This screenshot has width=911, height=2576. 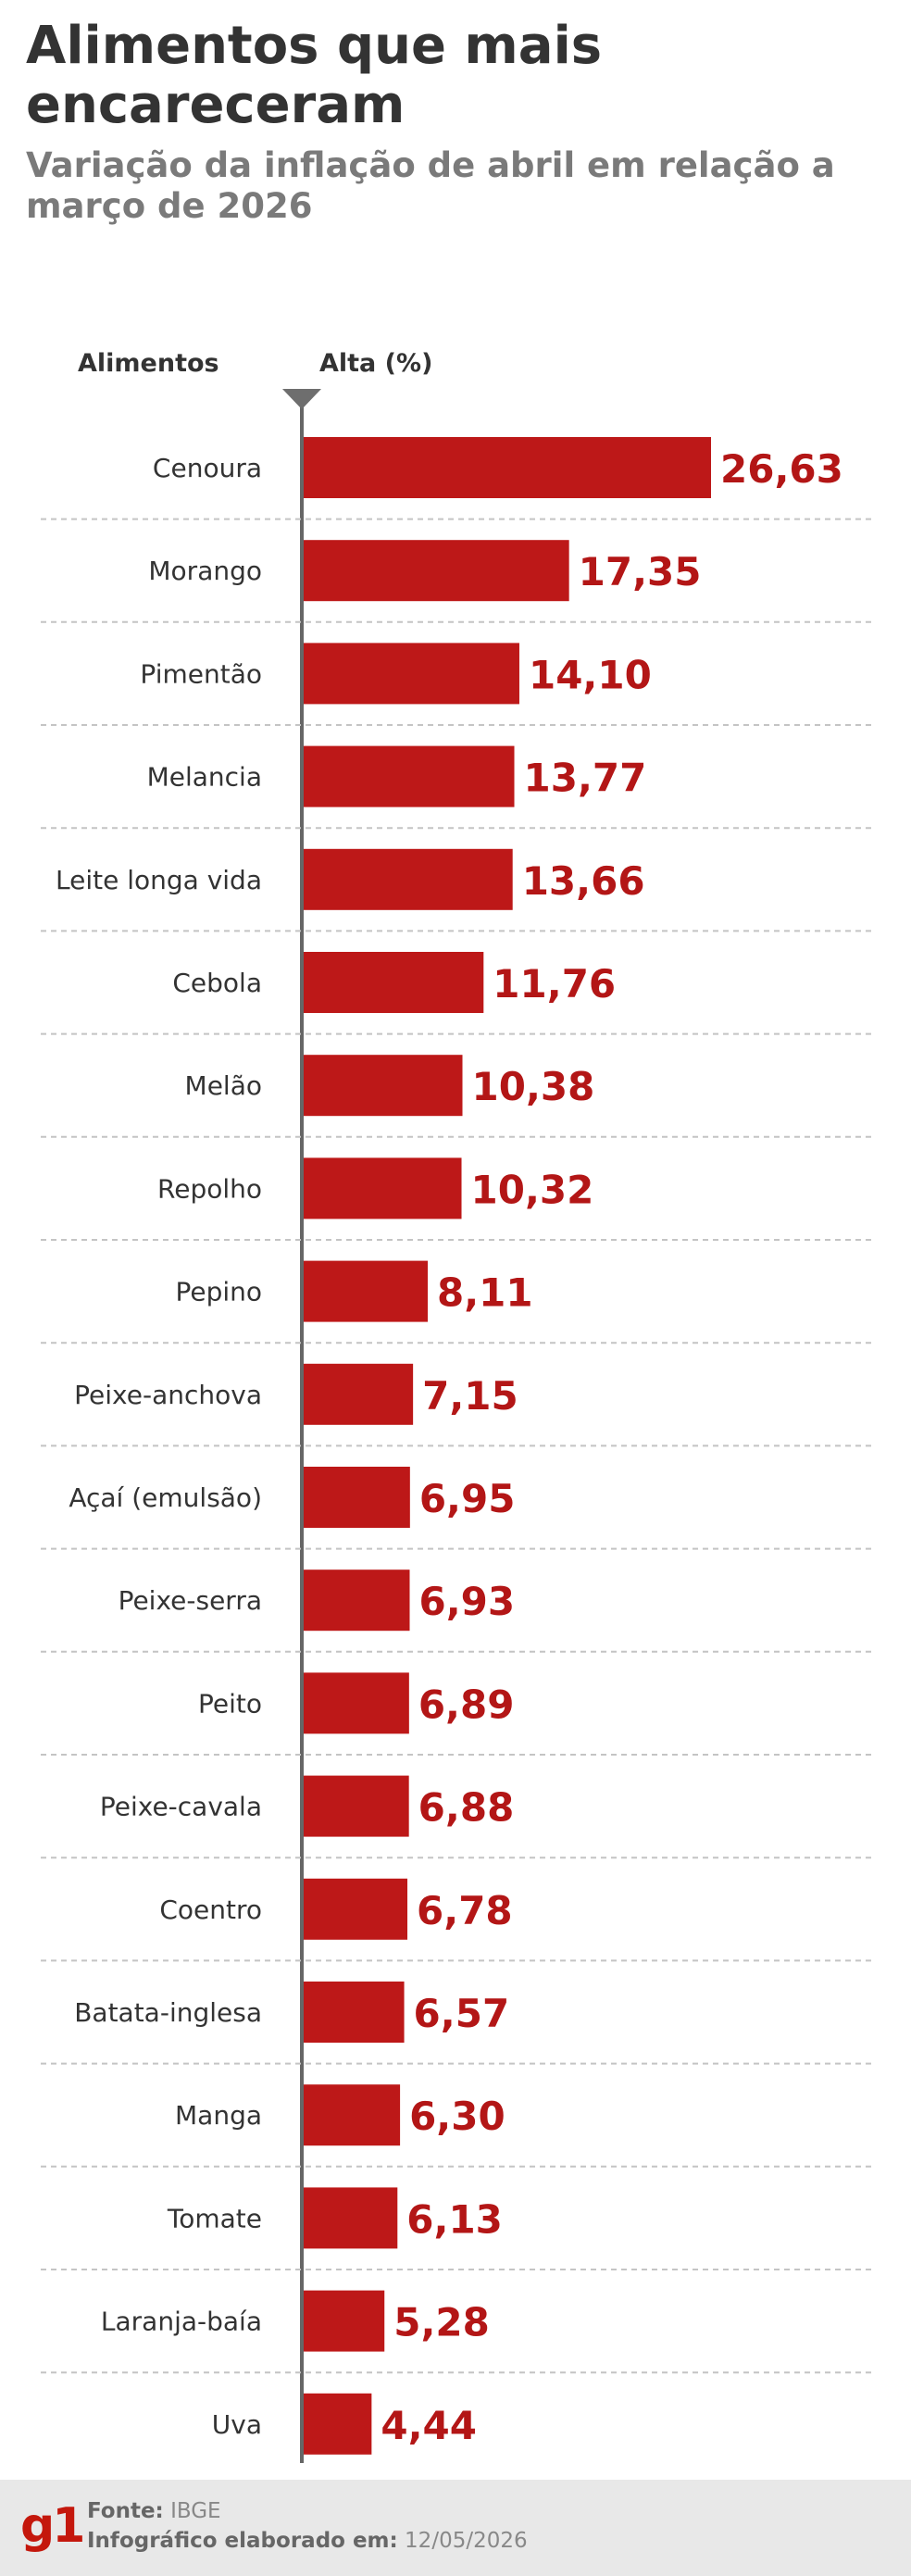 What do you see at coordinates (462, 2014) in the screenshot?
I see `value-label: 6,57` at bounding box center [462, 2014].